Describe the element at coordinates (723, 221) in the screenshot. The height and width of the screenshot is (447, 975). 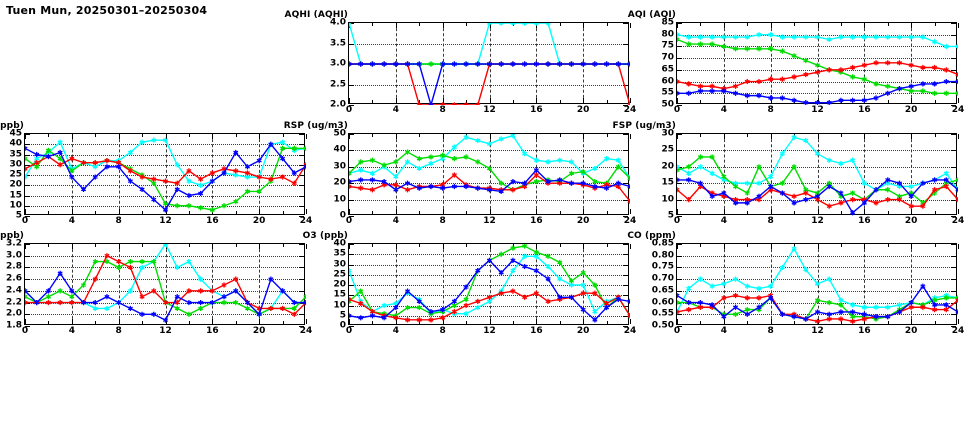
I see `x-axis-tick-label: 4` at that location.